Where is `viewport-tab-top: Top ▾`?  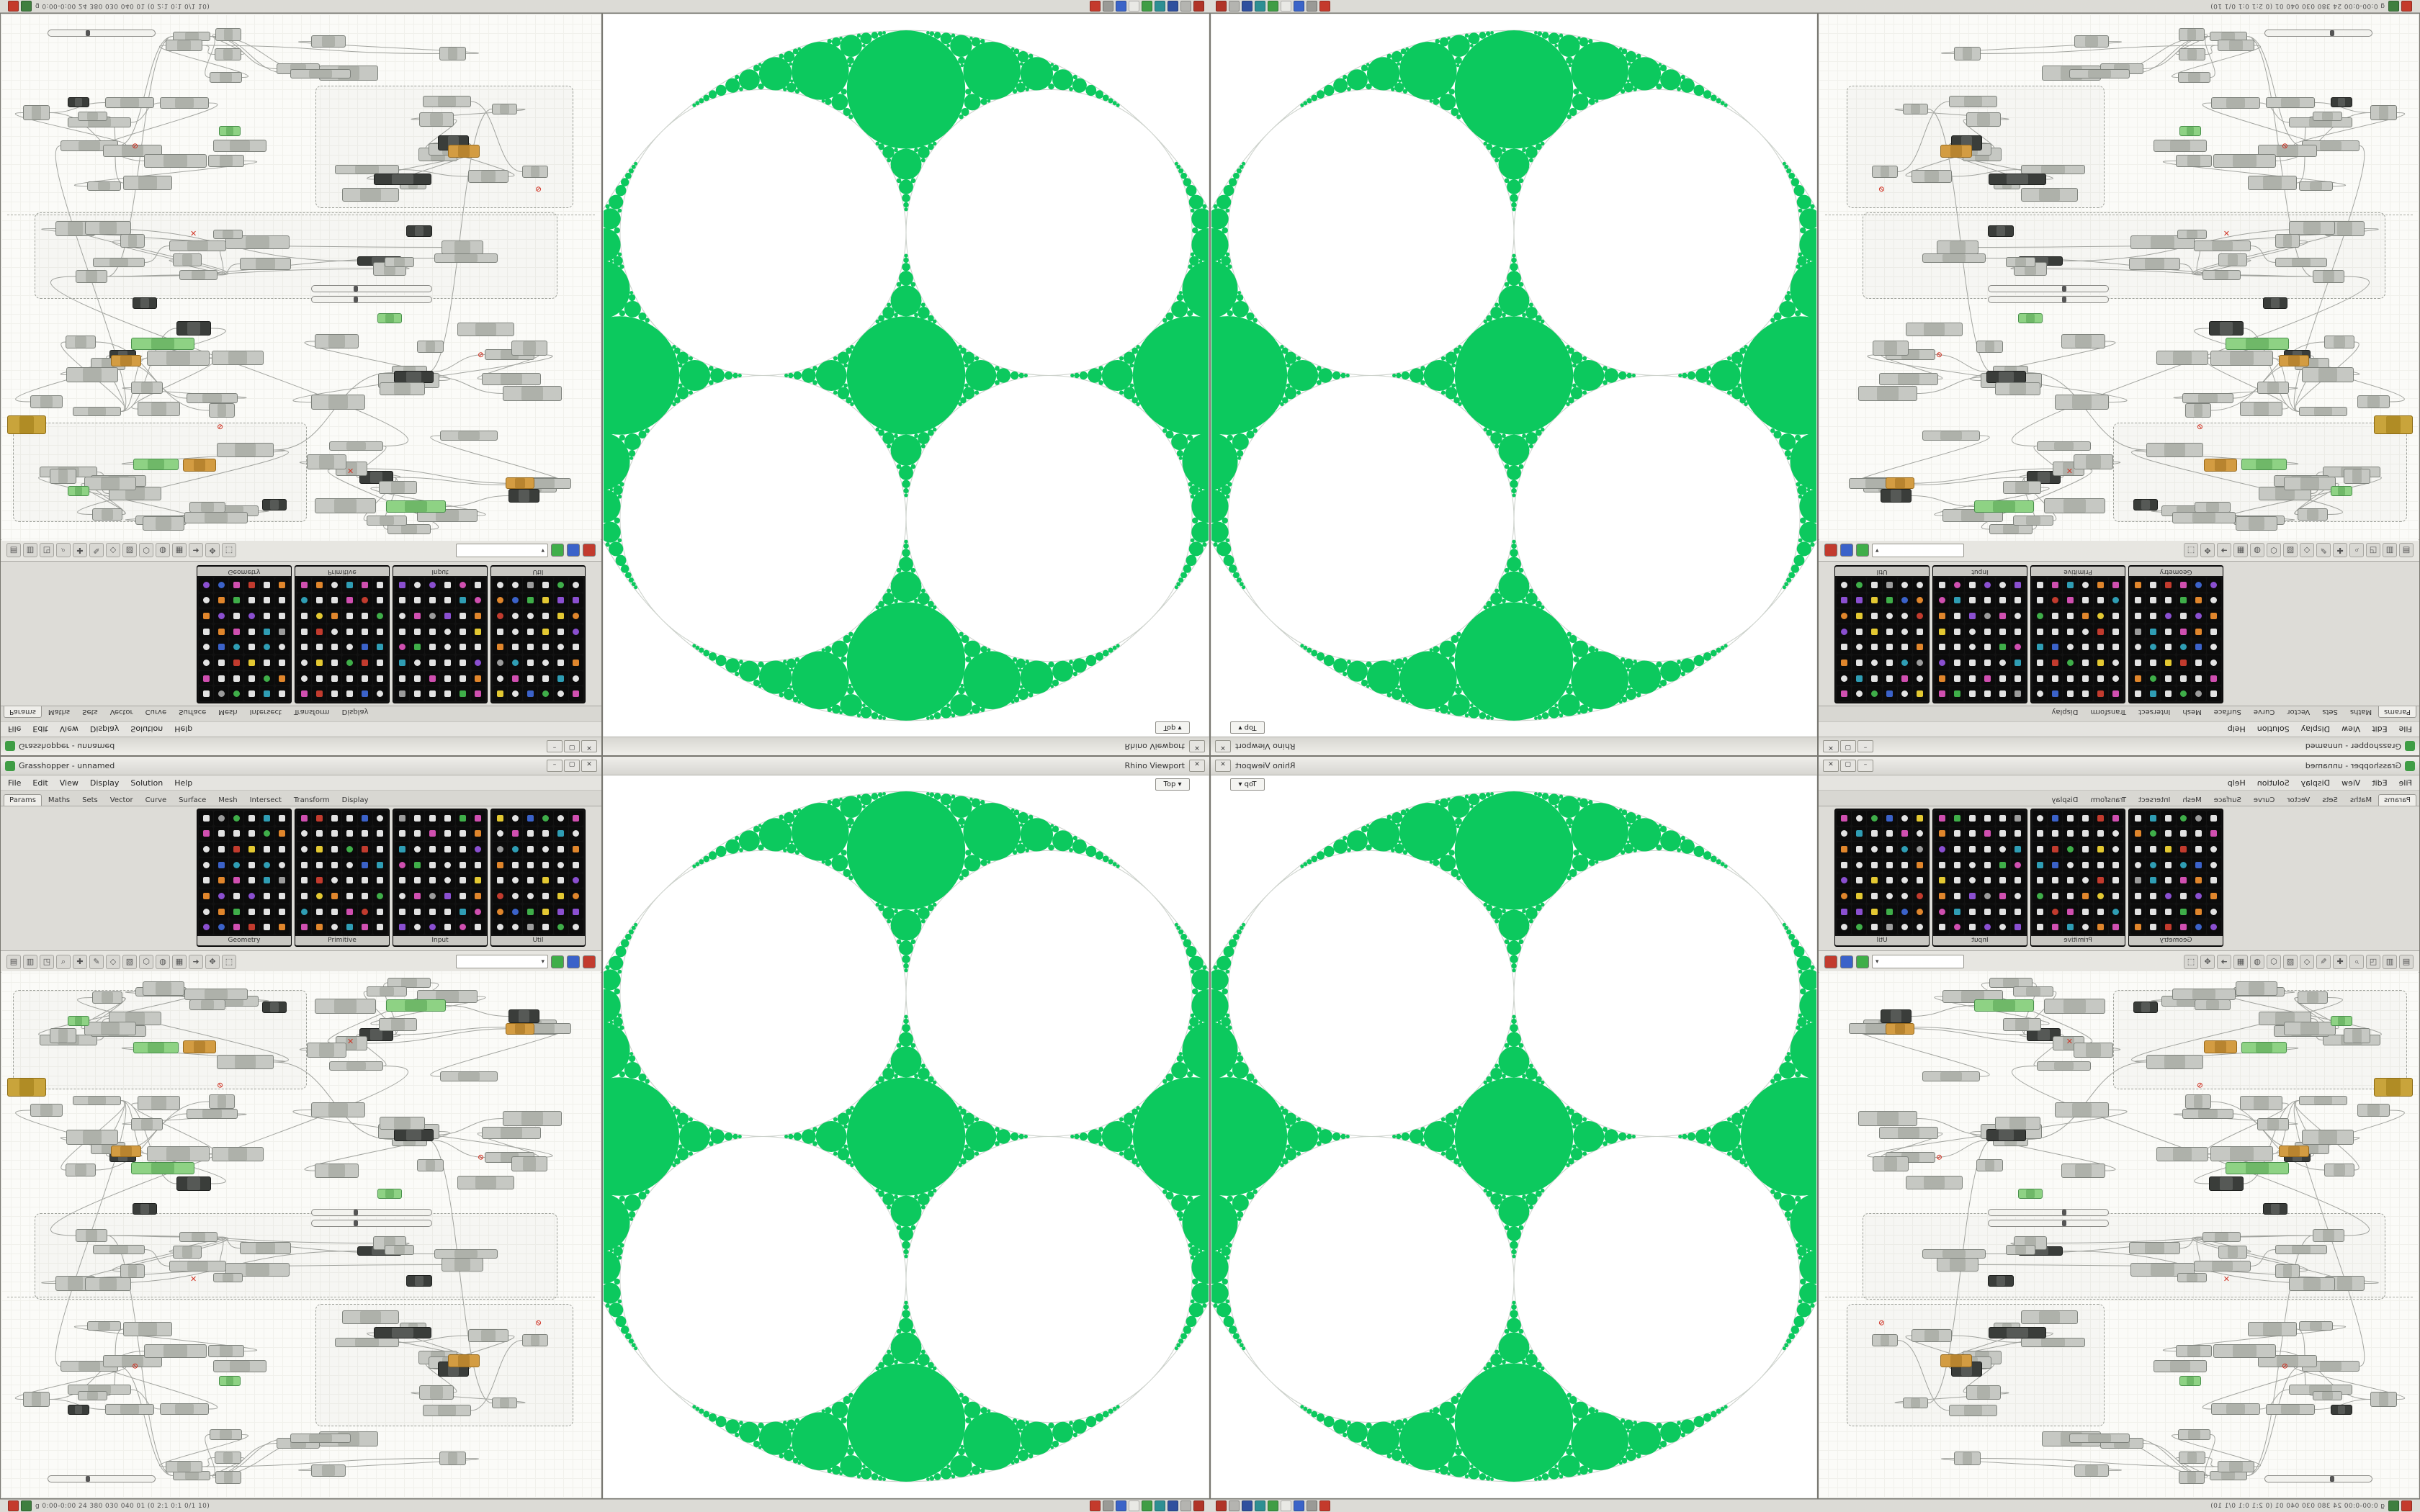
viewport-tab-top: Top ▾ is located at coordinates (1247, 727).